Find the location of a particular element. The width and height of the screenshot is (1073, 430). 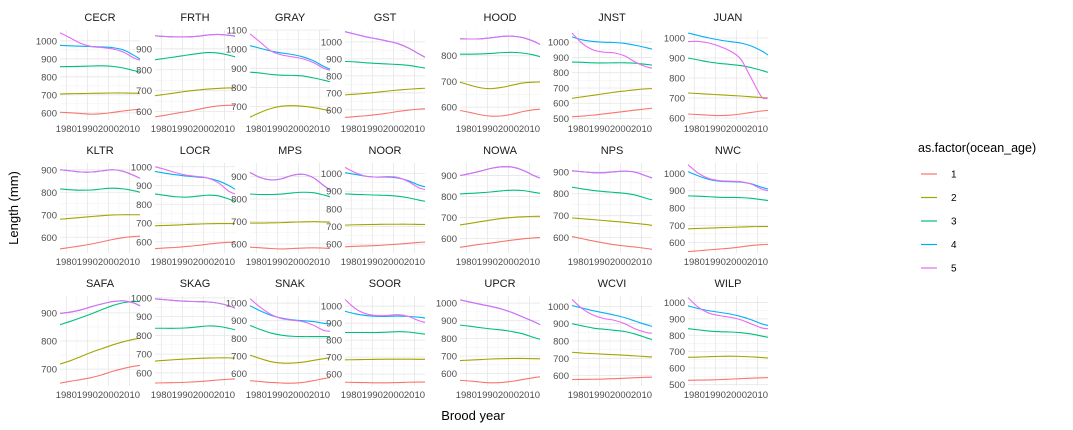

panel-upcr: UPCR 1980 1990 2000 2010 600 700 800 900 1000 is located at coordinates (488, 339).